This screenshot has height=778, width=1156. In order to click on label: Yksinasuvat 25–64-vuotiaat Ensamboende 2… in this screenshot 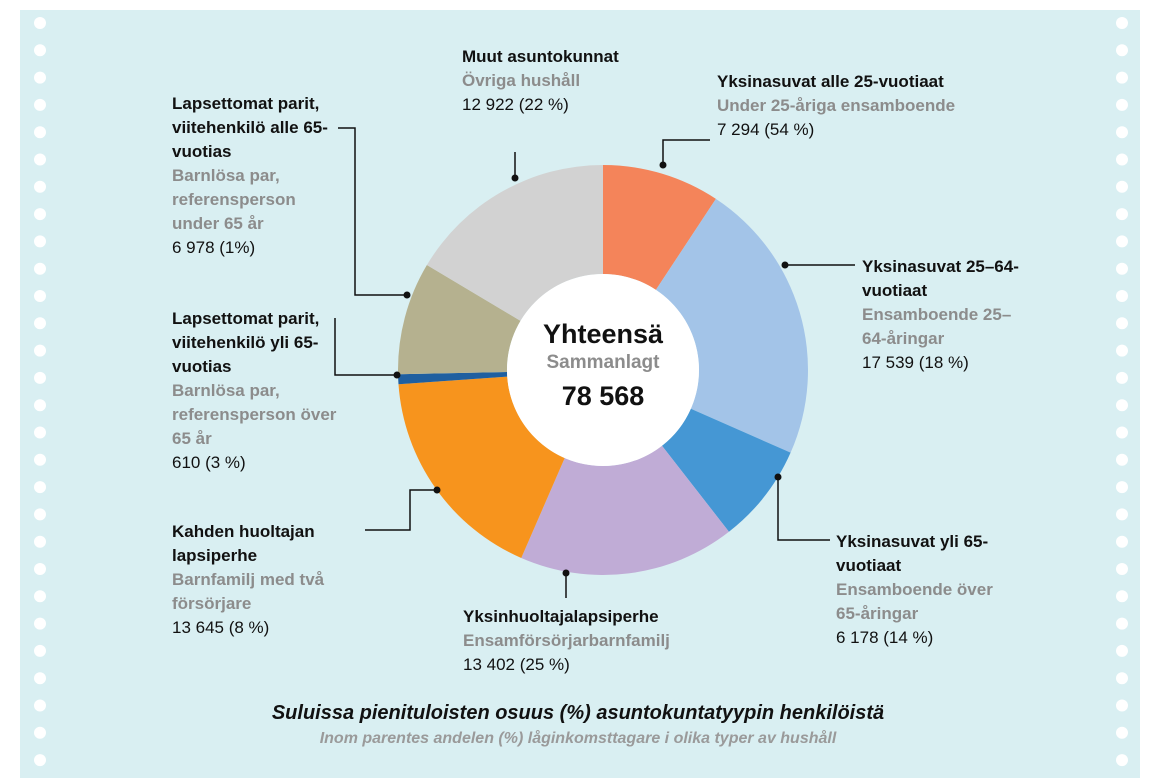, I will do `click(944, 315)`.